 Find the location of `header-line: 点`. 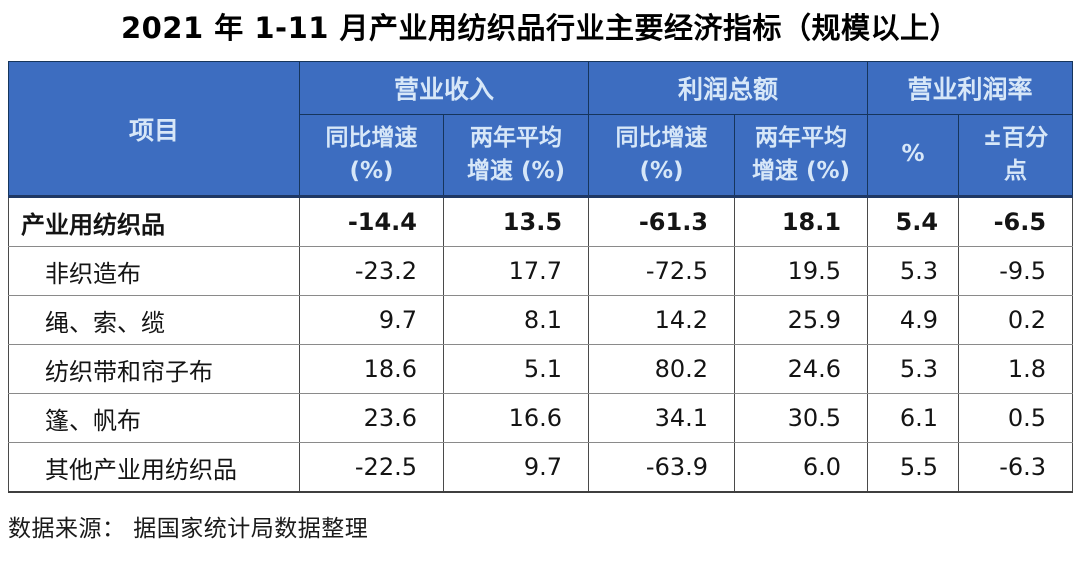

header-line: 点 is located at coordinates (1016, 171).